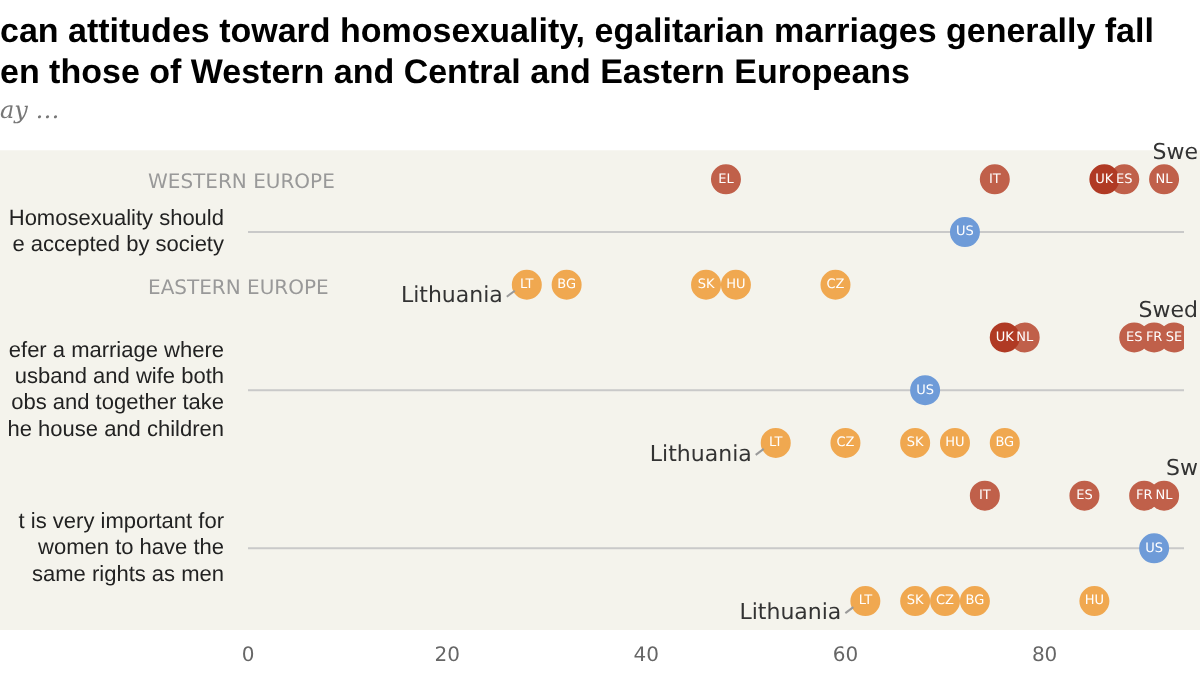  I want to click on text: en those of Western and Central and Eastern Europeans, so click(455, 71).